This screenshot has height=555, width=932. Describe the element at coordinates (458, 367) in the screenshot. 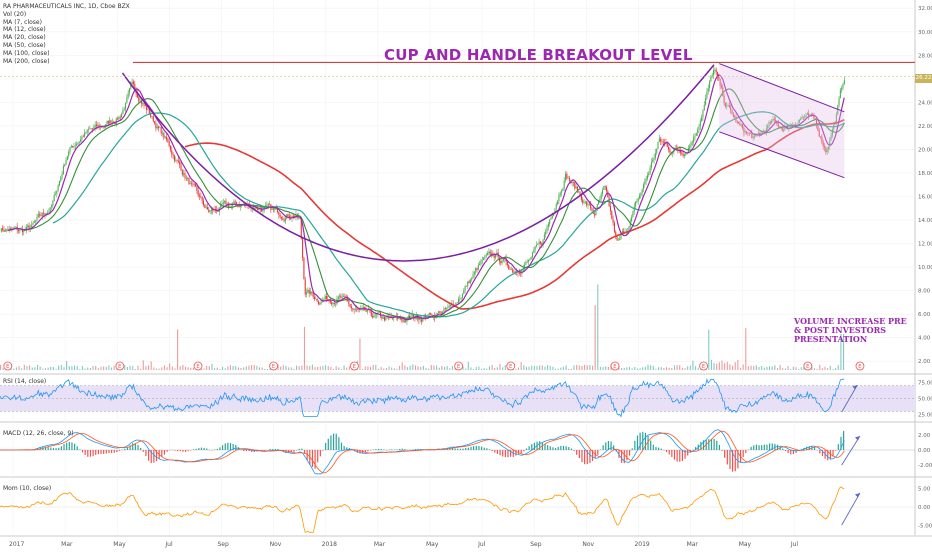

I see `earnings-label: E` at that location.